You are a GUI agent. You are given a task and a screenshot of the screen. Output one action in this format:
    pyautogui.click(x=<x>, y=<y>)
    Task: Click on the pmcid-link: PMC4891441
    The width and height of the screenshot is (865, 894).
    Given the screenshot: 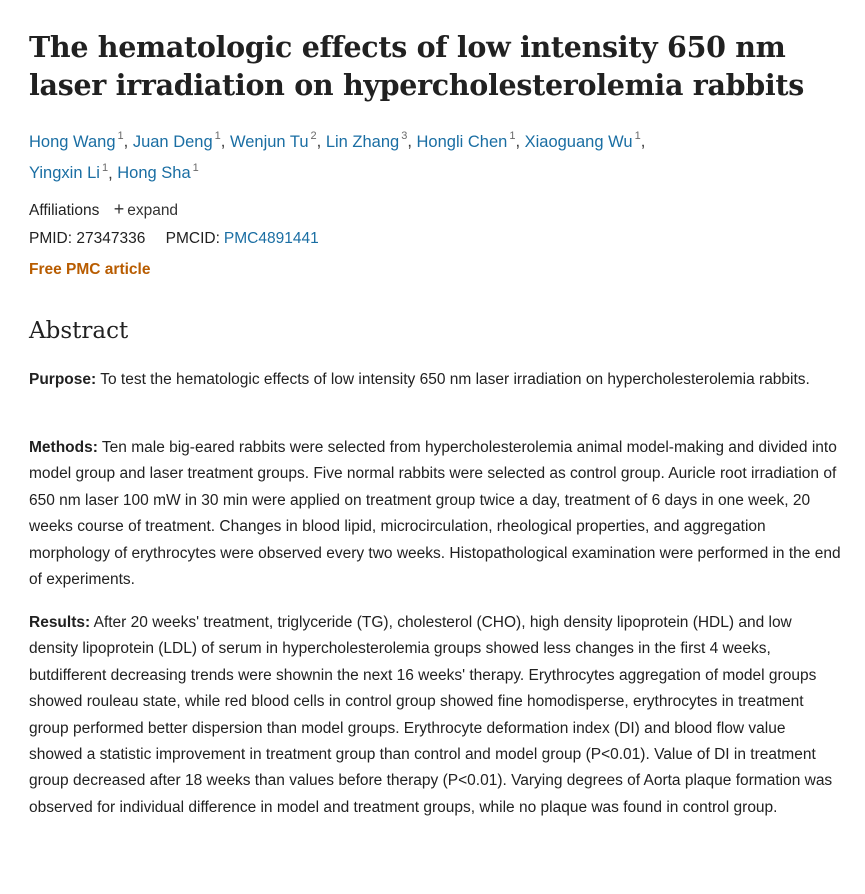 What is the action you would take?
    pyautogui.click(x=271, y=238)
    